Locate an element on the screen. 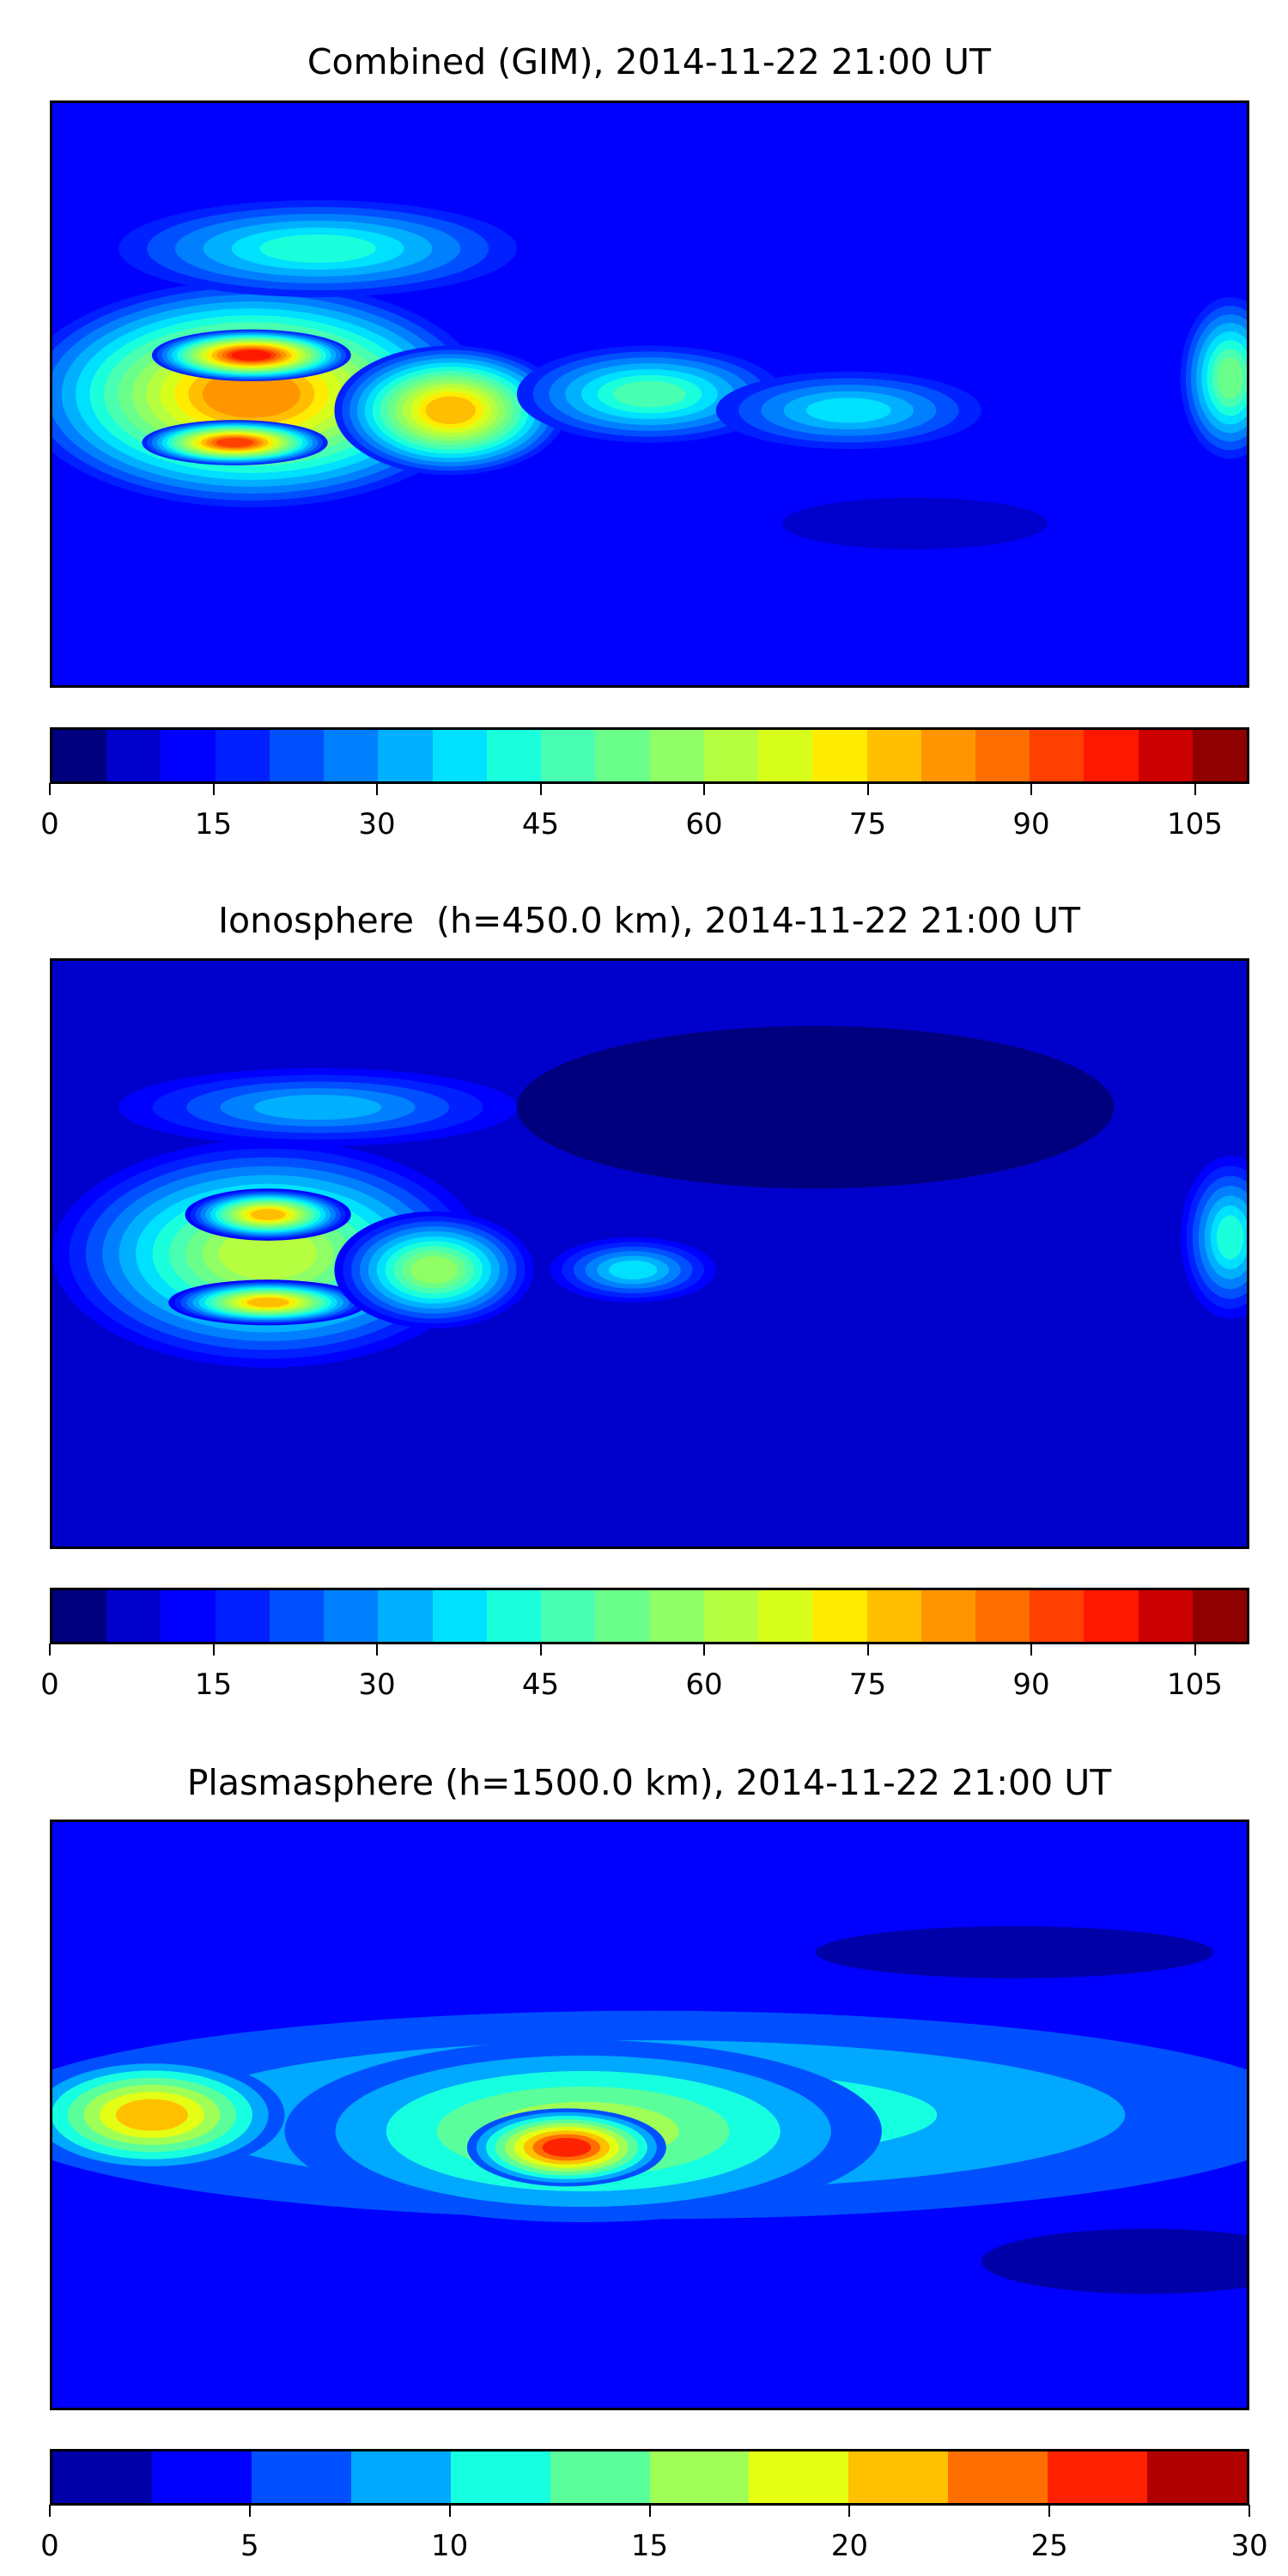 The height and width of the screenshot is (2576, 1288). colorbar-ionosphere is located at coordinates (649, 1616).